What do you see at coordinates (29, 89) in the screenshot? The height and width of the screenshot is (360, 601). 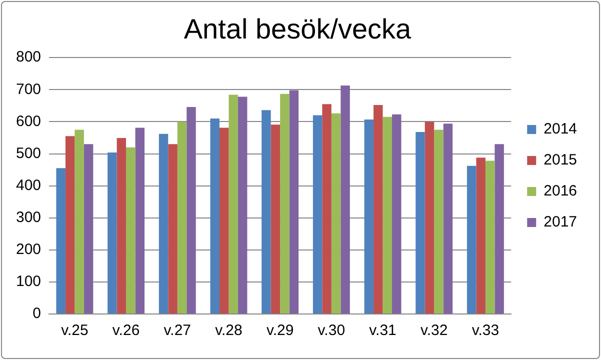 I see `y-tick-label: 700` at bounding box center [29, 89].